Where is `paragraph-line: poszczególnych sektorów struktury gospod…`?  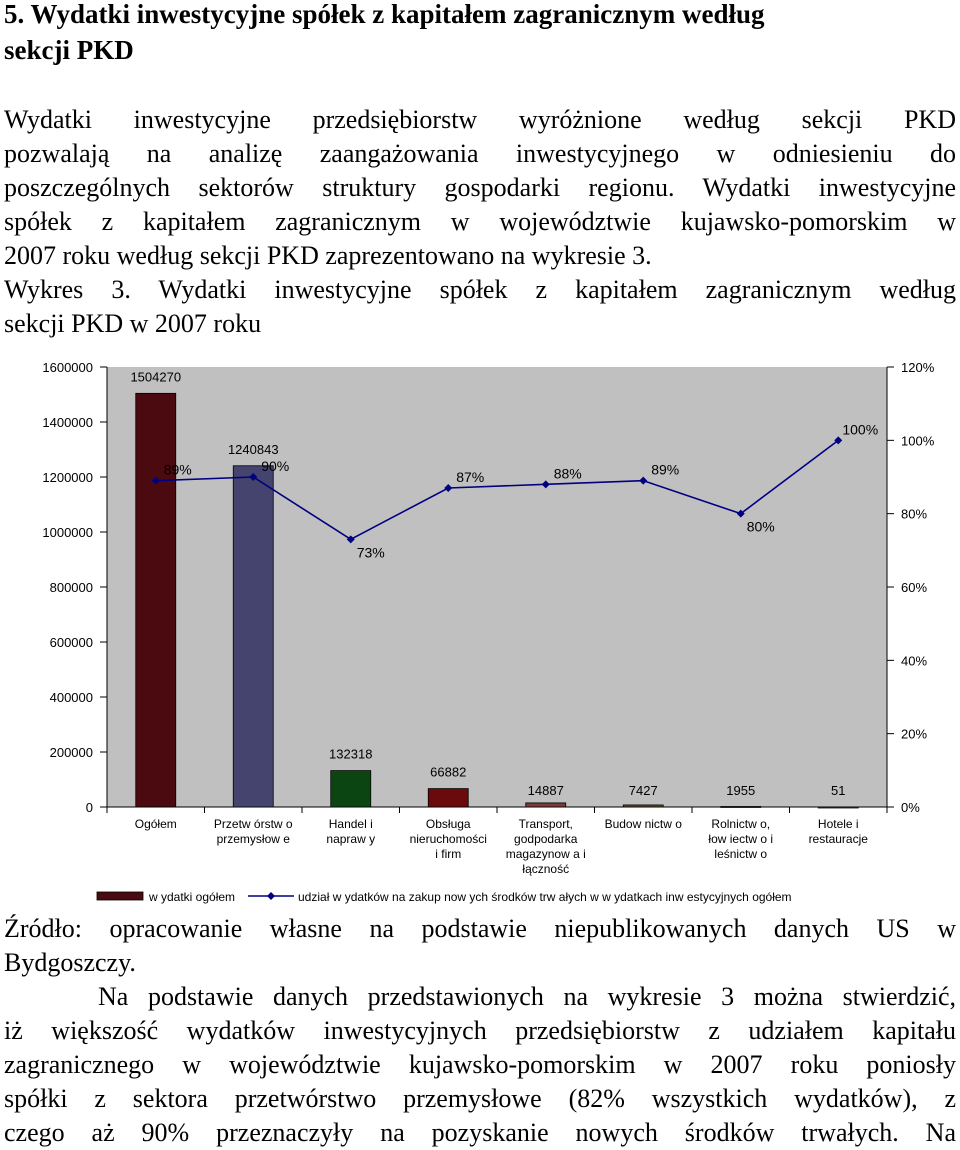 paragraph-line: poszczególnych sektorów struktury gospod… is located at coordinates (480, 187).